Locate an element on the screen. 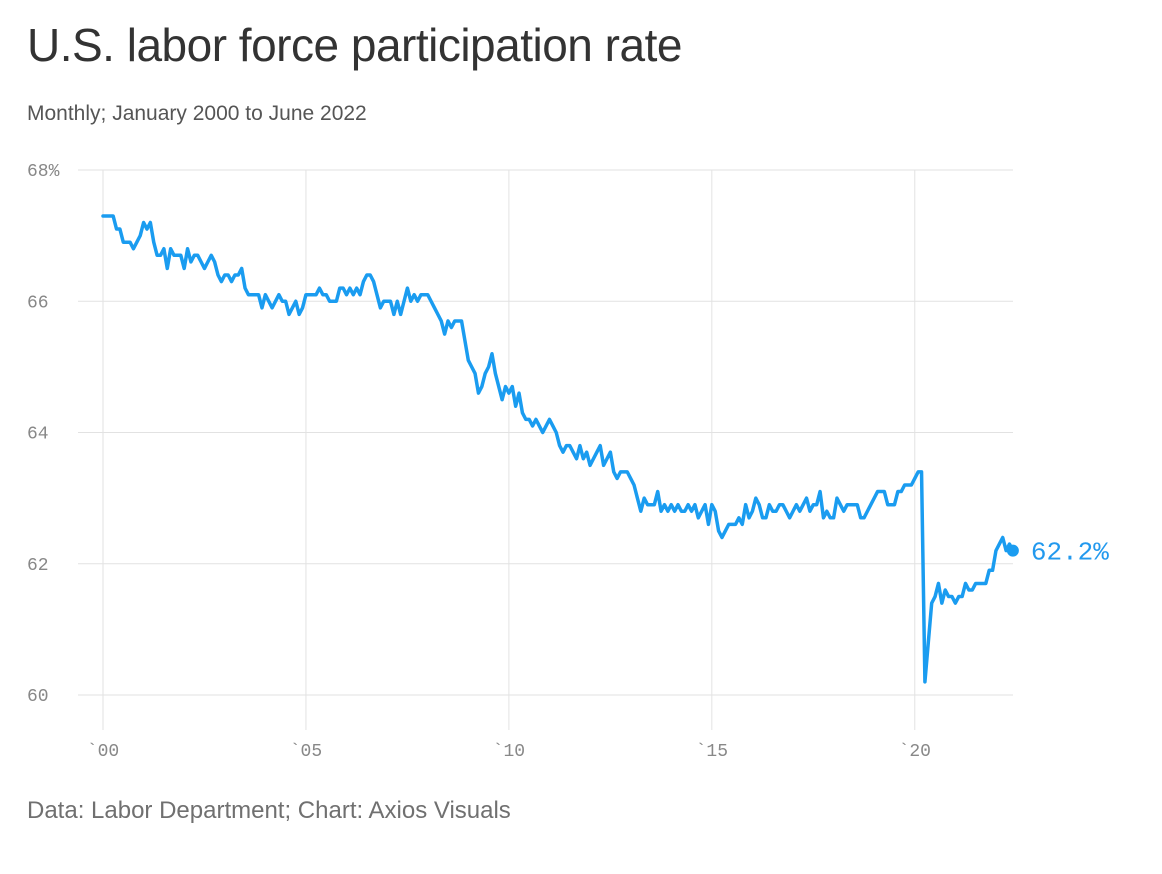  y-tick-labels: 68% 66 64 62 60 is located at coordinates (43, 434).